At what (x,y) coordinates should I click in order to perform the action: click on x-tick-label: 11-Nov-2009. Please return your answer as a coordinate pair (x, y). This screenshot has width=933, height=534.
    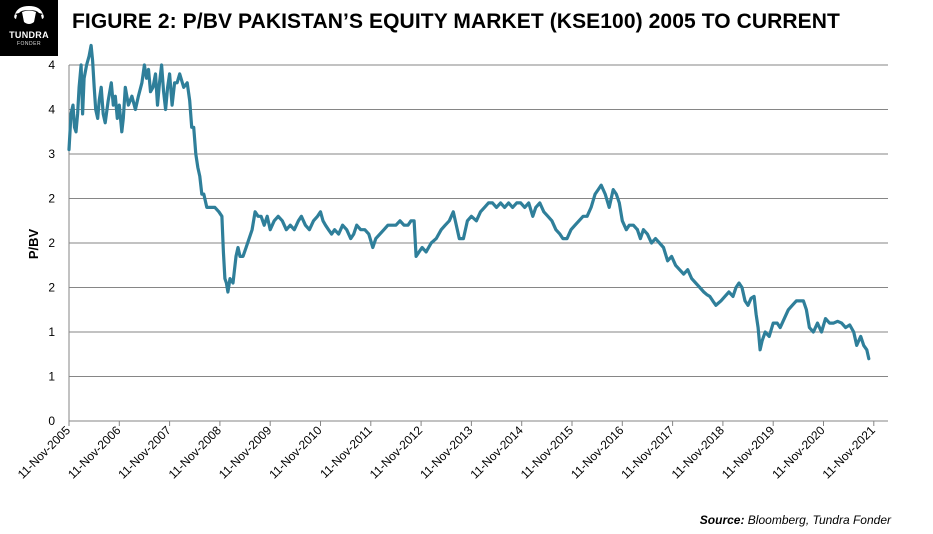
    Looking at the image, I should click on (245, 452).